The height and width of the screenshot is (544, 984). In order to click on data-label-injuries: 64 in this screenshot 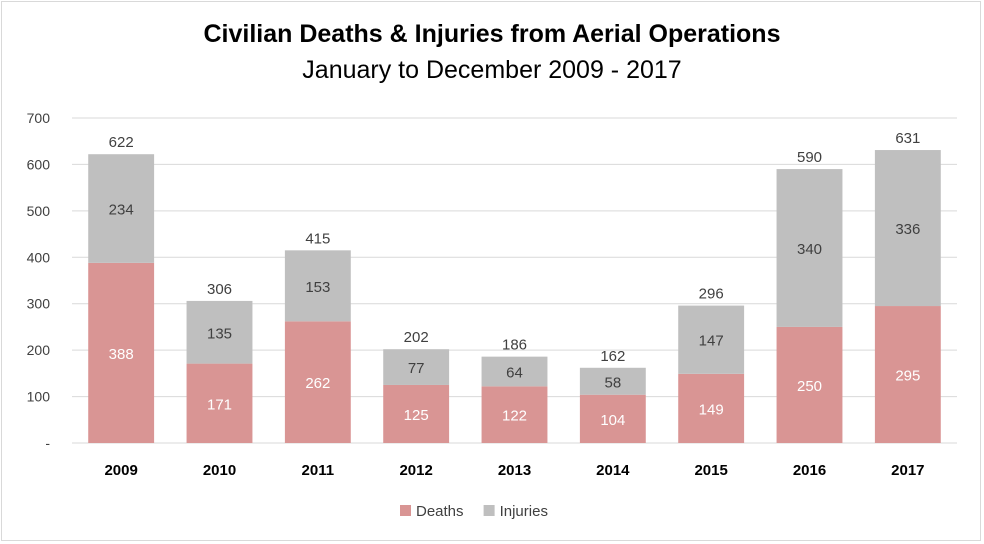, I will do `click(514, 373)`.